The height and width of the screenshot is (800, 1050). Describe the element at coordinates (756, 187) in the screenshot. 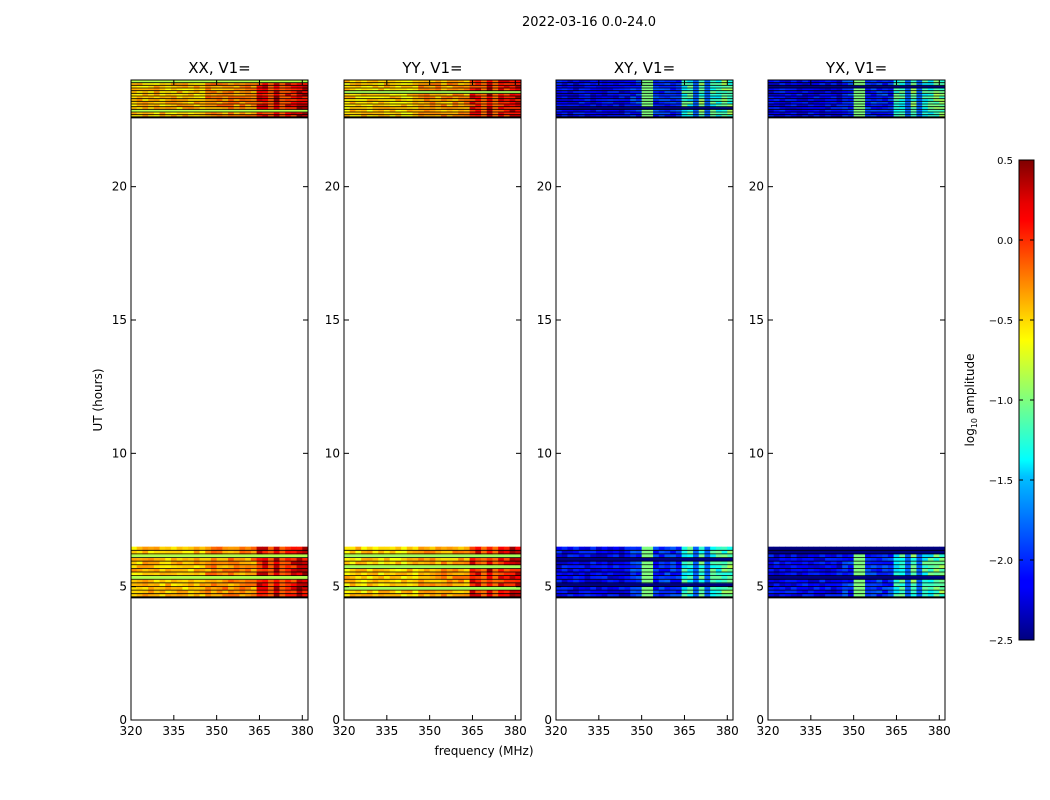

I see `y-tick-label: 20` at that location.